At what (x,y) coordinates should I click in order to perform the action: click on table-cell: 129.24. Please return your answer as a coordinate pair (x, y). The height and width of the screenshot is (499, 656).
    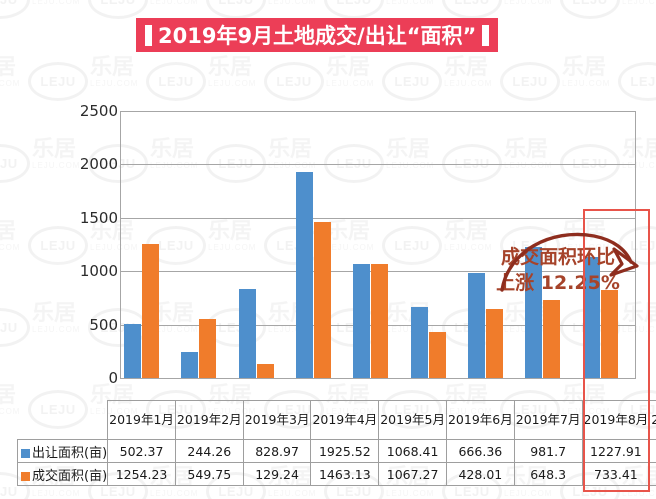
    Looking at the image, I should click on (277, 474).